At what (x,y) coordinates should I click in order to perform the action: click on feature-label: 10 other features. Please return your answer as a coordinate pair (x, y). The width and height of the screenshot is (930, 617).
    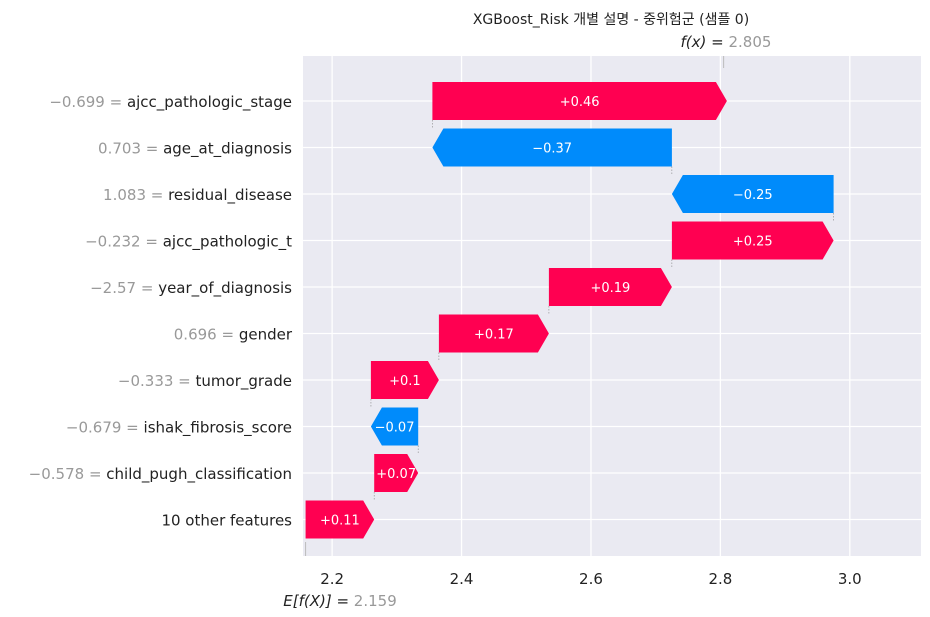
    Looking at the image, I should click on (226, 521).